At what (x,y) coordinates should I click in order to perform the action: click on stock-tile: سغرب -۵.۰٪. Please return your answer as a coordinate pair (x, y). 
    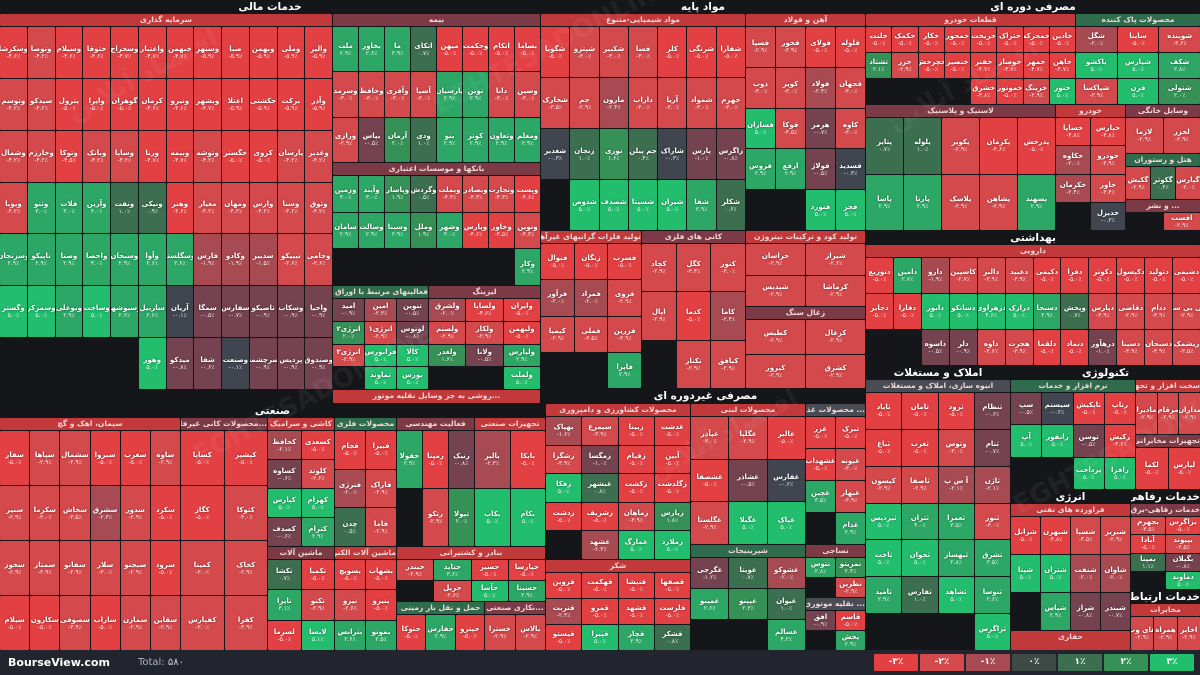
    Looking at the image, I should click on (135, 458).